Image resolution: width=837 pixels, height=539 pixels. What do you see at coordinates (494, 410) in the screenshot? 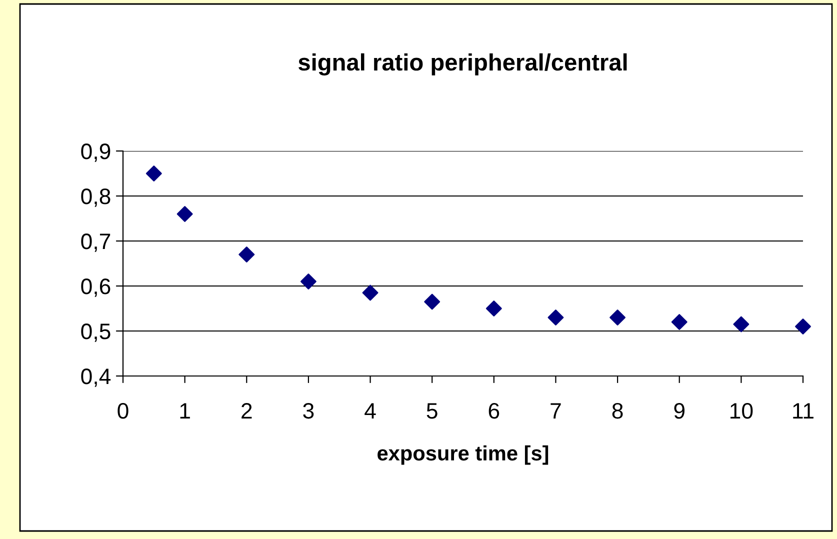
I see `x-tick-label: 6` at bounding box center [494, 410].